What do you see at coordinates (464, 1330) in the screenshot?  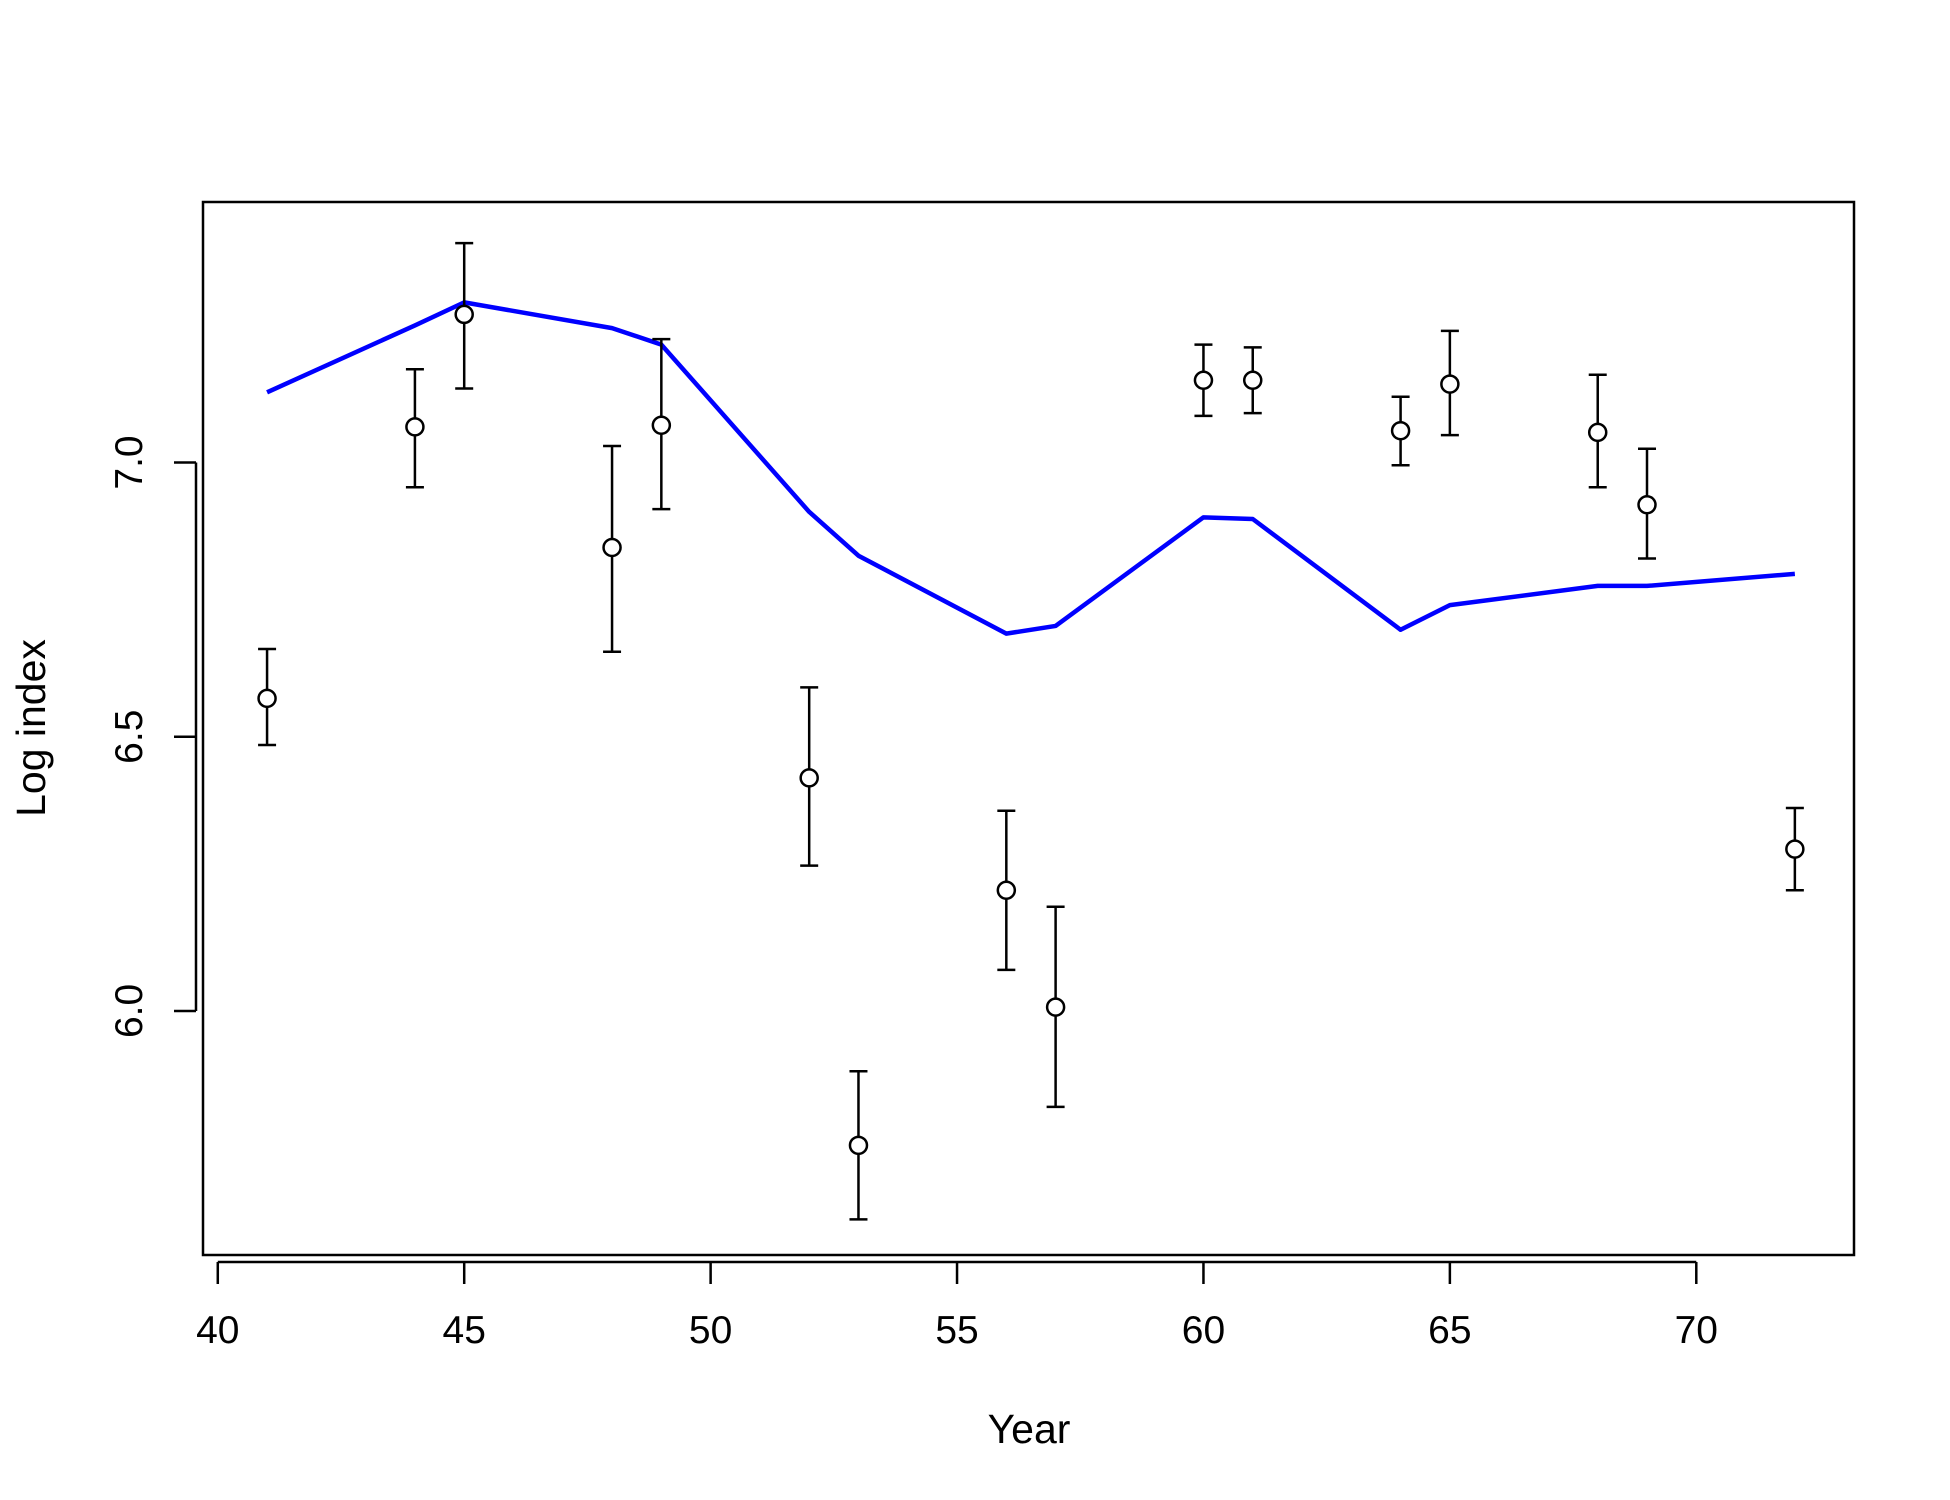 I see `x-tick-label: 45` at bounding box center [464, 1330].